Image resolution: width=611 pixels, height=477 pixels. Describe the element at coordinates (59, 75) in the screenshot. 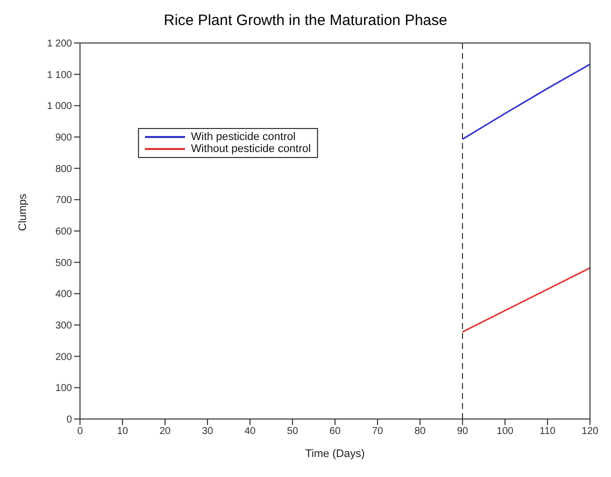

I see `y-tick-label: 1 100` at that location.